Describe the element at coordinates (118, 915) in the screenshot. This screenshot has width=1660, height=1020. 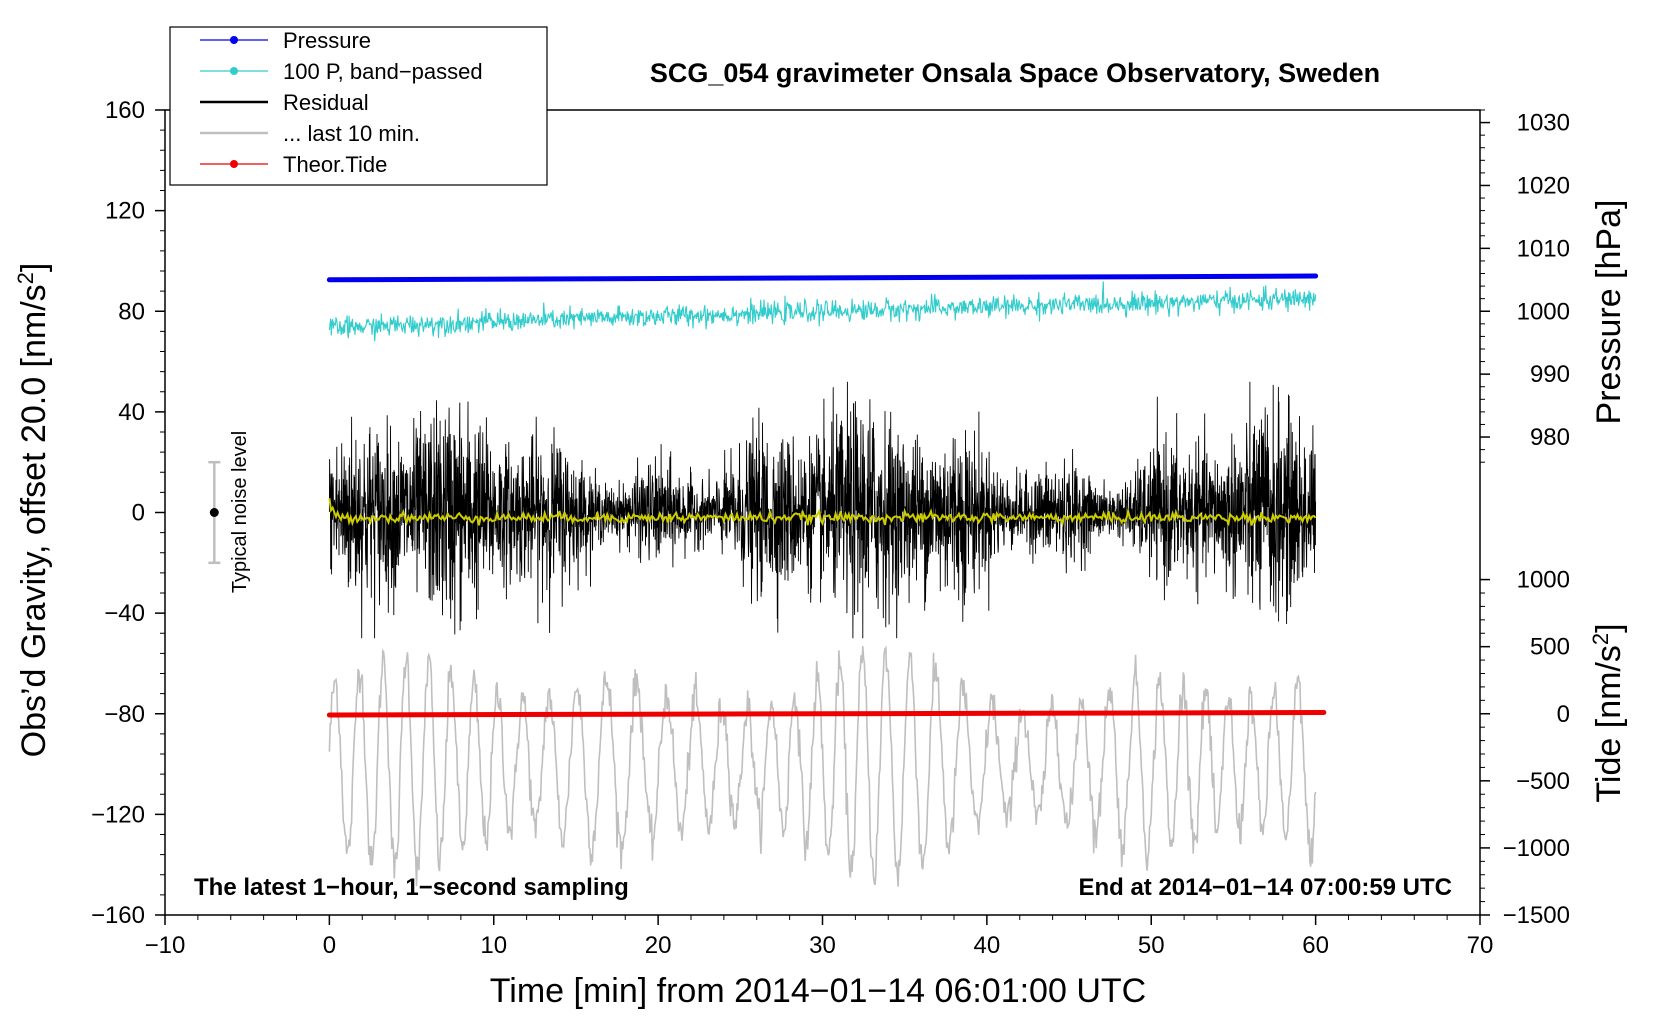
I see `y-left-tick-label: −160` at that location.